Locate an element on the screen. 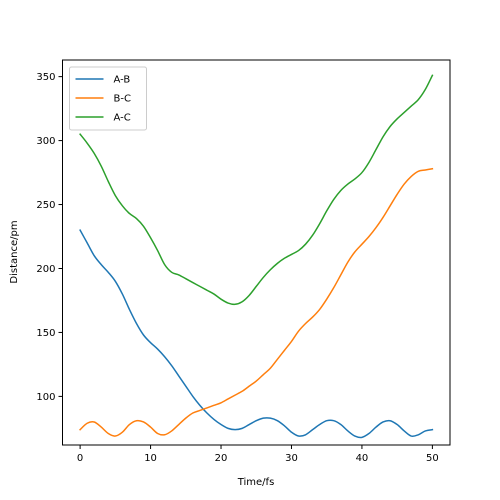 This screenshot has height=500, width=500. legend-label: B-C is located at coordinates (122, 99).